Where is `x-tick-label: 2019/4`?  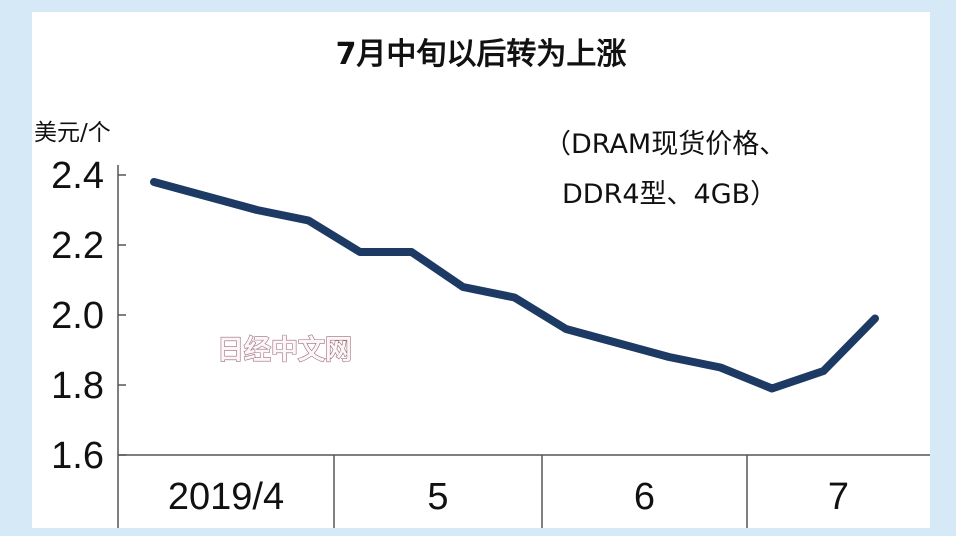 x-tick-label: 2019/4 is located at coordinates (226, 497).